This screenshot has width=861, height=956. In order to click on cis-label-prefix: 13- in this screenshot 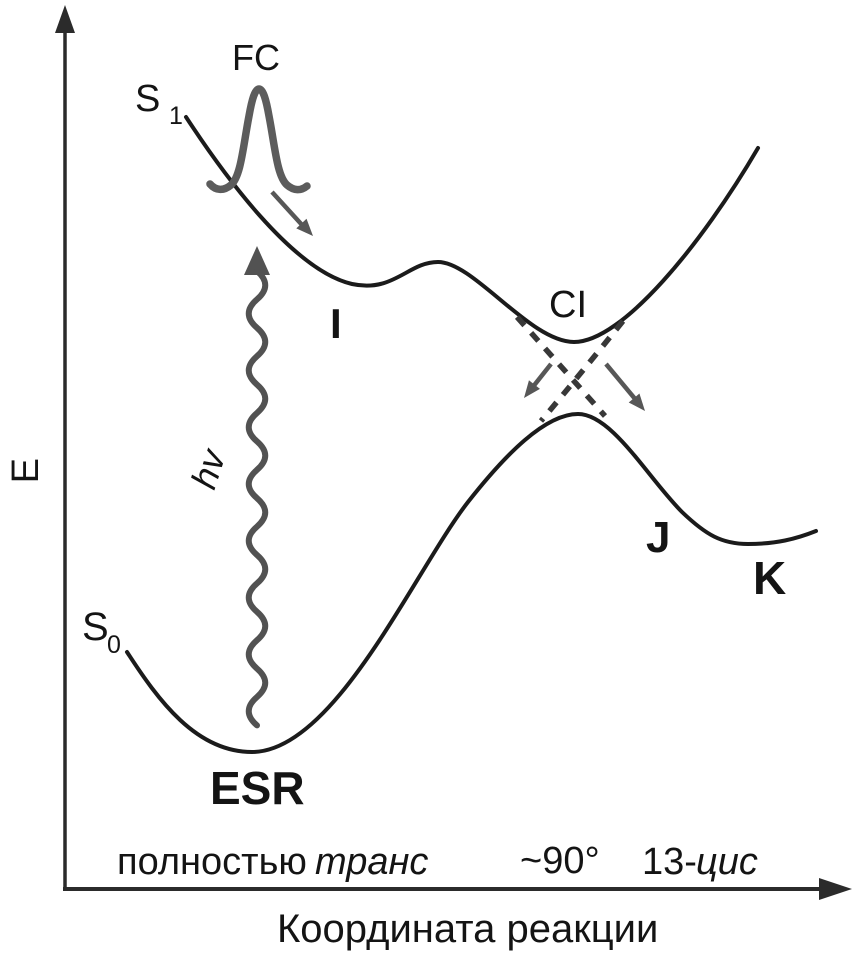, I will do `click(669, 862)`.